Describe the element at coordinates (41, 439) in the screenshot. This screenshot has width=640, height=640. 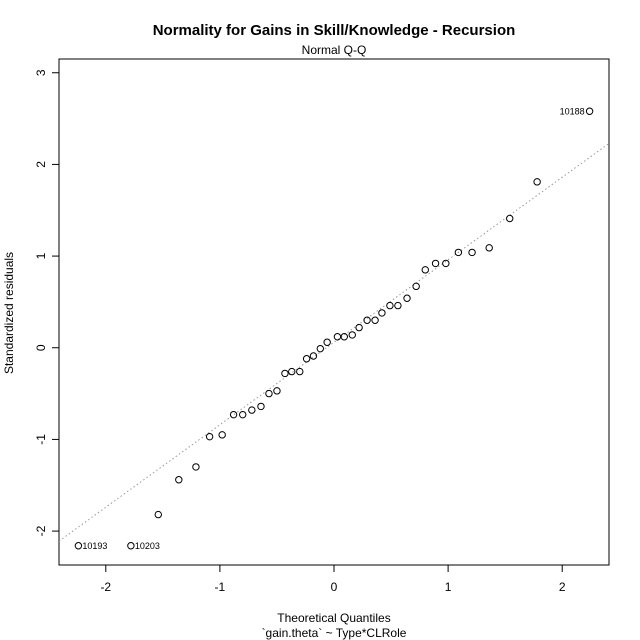
I see `y-tick-label: -1` at that location.